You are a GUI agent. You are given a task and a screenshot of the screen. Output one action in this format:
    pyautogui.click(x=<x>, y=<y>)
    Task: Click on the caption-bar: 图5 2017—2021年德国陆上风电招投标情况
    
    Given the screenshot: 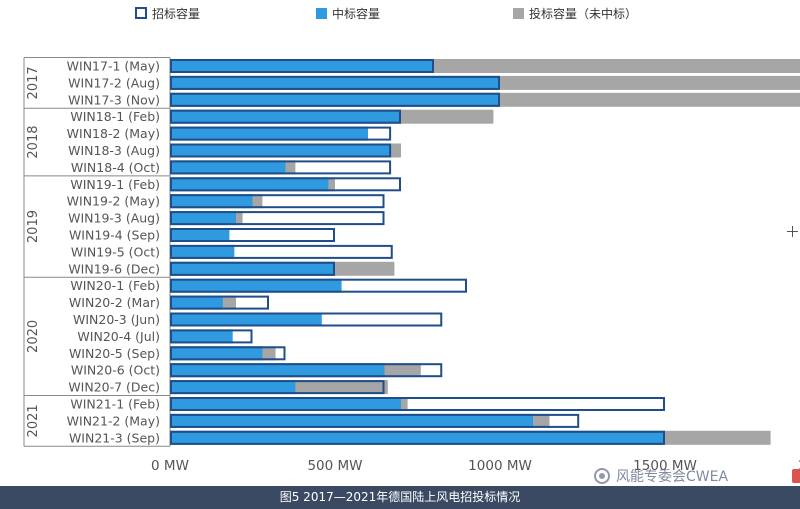 What is the action you would take?
    pyautogui.click(x=400, y=497)
    